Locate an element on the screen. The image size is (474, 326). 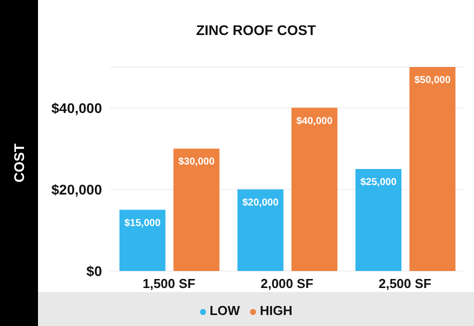
x-tick-label: 2,500 SF is located at coordinates (405, 284).